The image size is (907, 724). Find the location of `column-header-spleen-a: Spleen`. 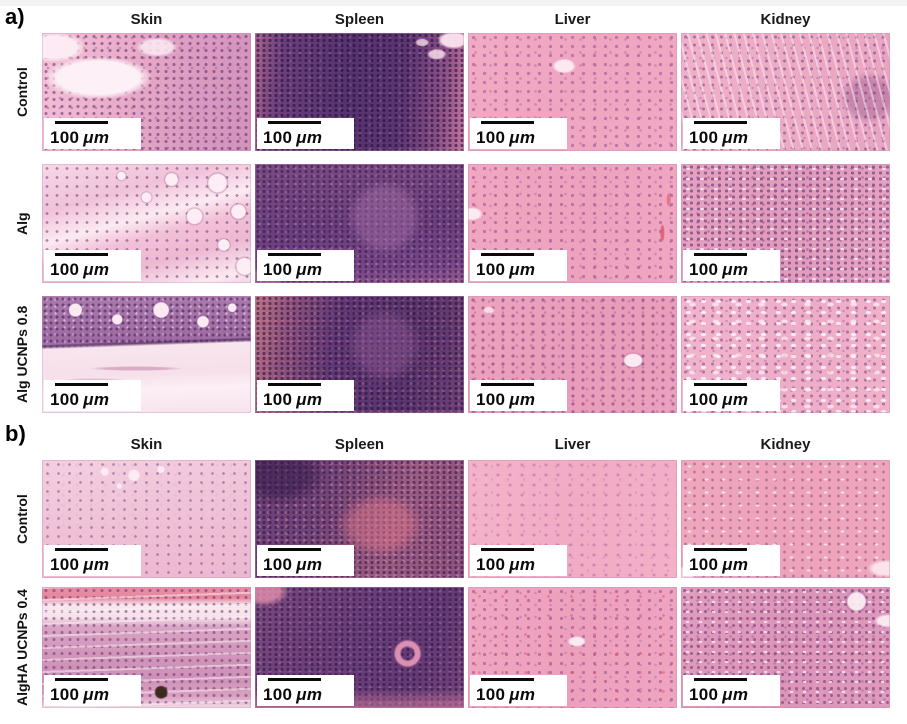

column-header-spleen-a: Spleen is located at coordinates (359, 19).